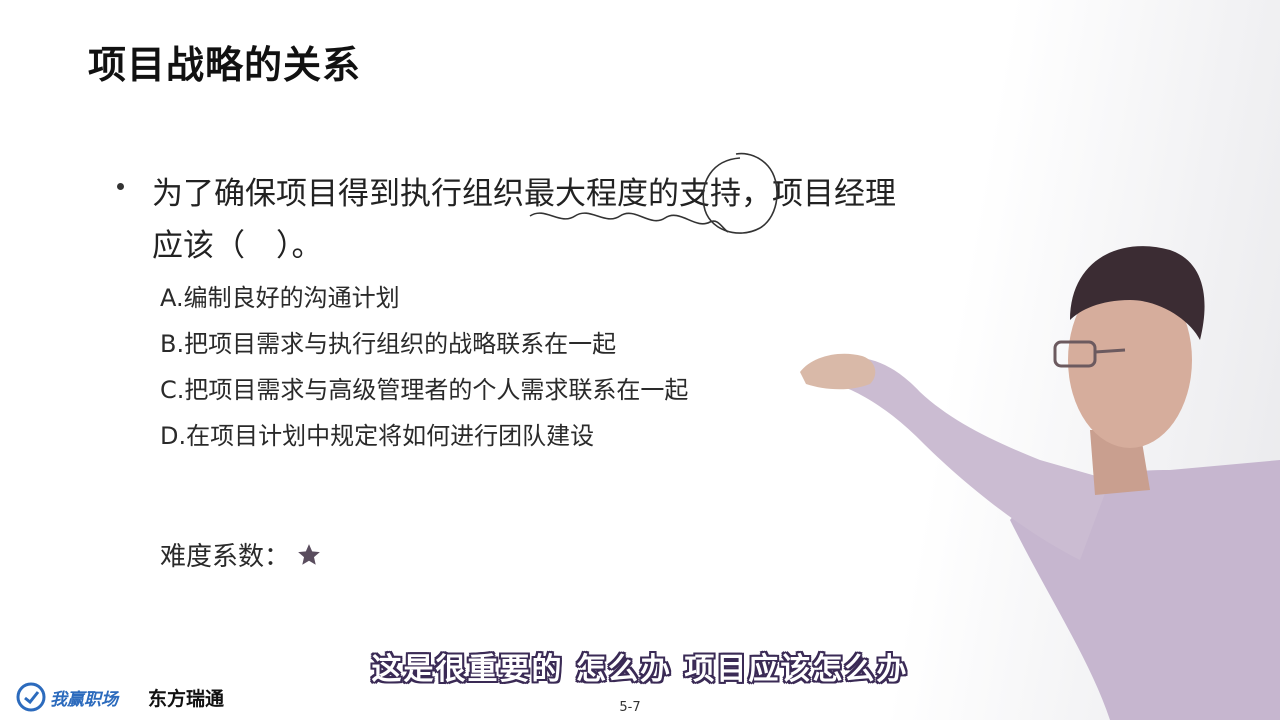 Image resolution: width=1280 pixels, height=720 pixels. I want to click on brand-logo-icon, so click(31, 697).